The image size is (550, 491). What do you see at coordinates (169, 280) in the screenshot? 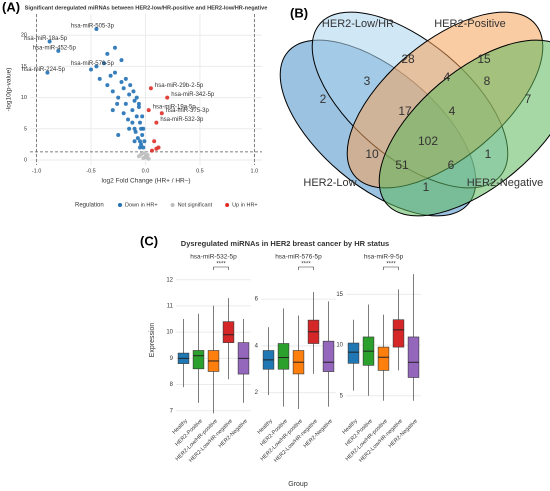
I see `y-tick-label: 12` at bounding box center [169, 280].